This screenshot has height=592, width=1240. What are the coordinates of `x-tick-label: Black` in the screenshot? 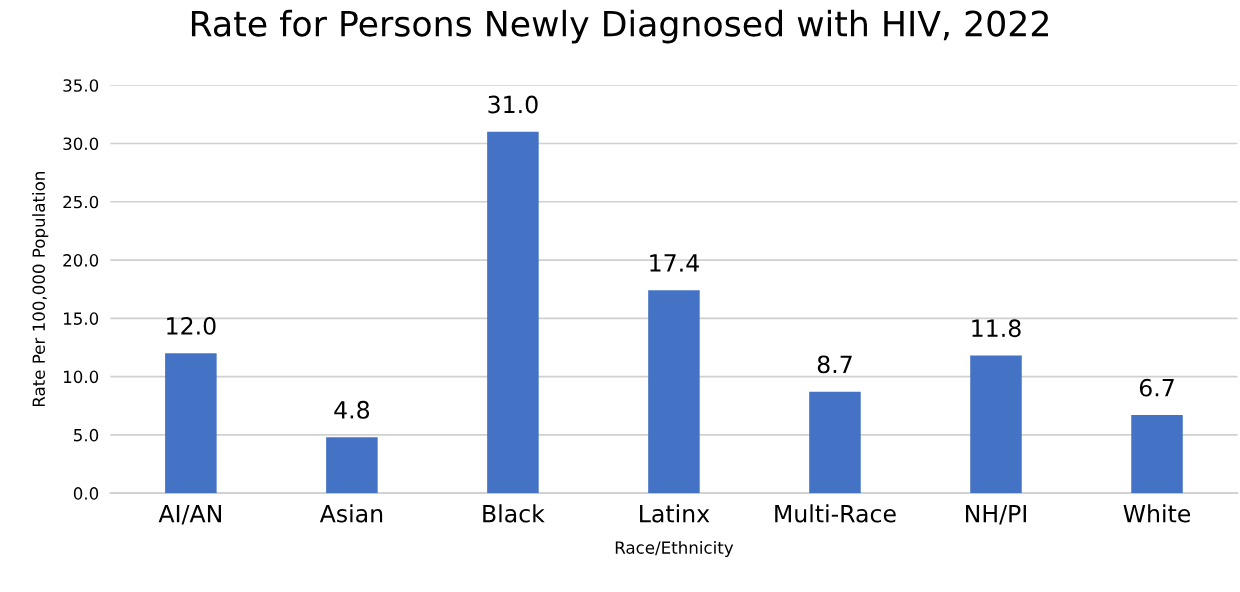 It's located at (514, 513).